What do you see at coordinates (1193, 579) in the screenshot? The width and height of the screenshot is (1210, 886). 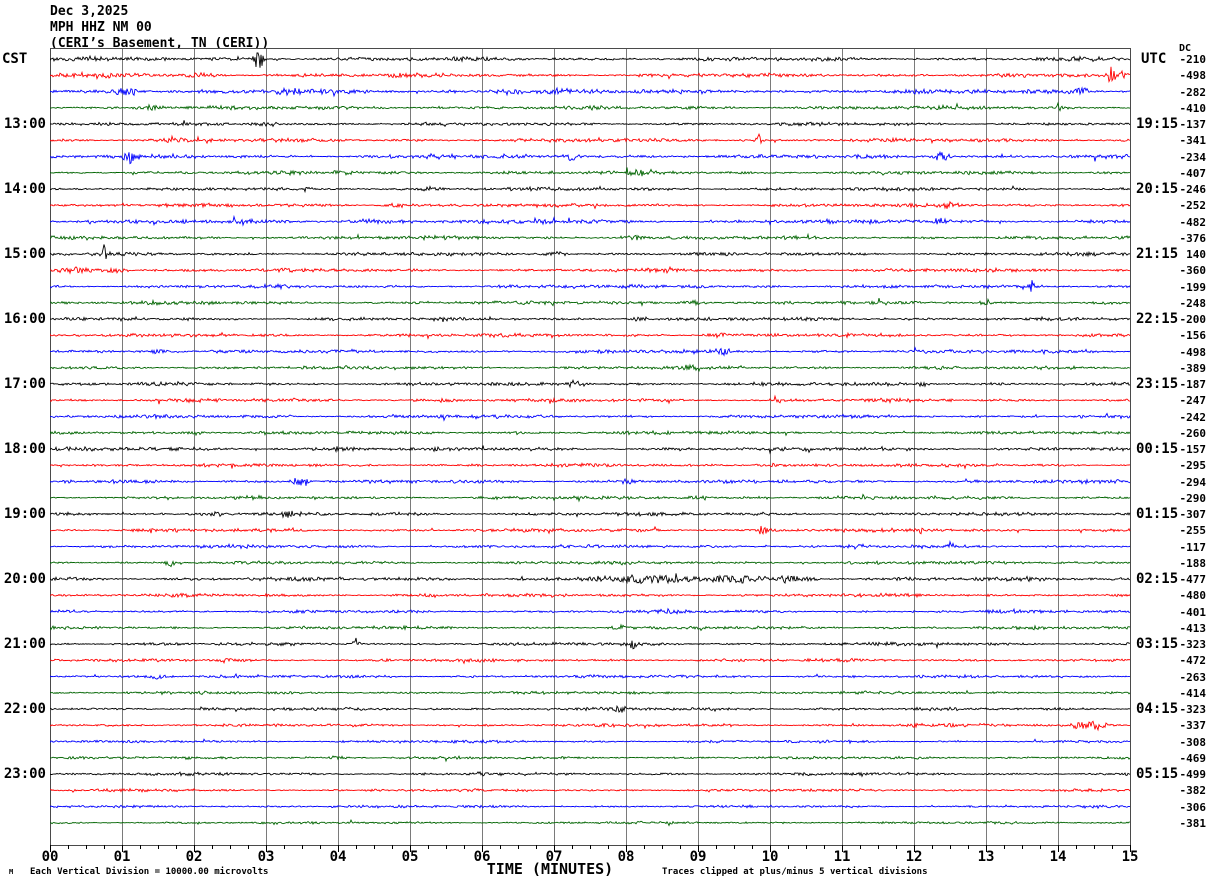 I see `dc-offset-value: -477` at bounding box center [1193, 579].